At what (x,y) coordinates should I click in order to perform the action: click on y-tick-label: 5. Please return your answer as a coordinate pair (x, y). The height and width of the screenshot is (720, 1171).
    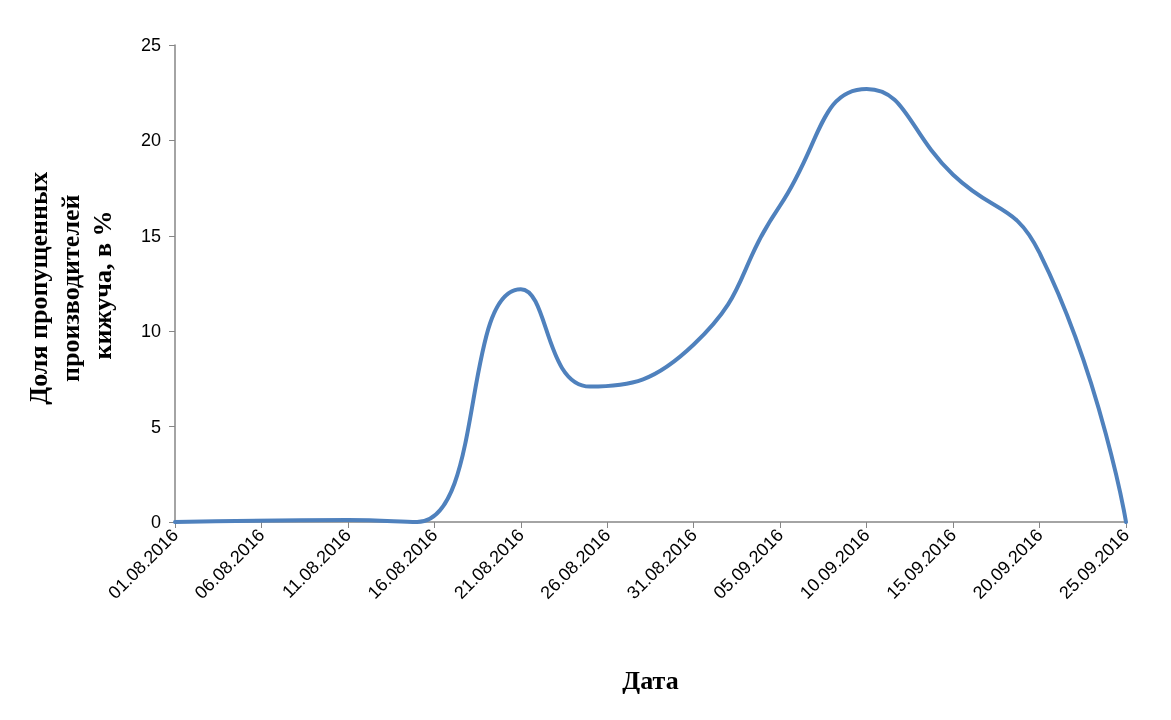
    Looking at the image, I should click on (155, 426).